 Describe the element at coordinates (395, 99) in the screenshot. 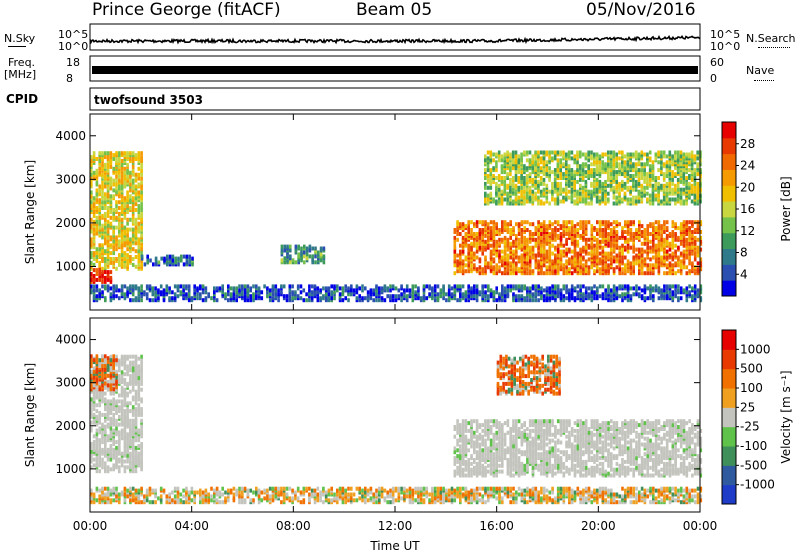

I see `cpid-strip-frame` at that location.